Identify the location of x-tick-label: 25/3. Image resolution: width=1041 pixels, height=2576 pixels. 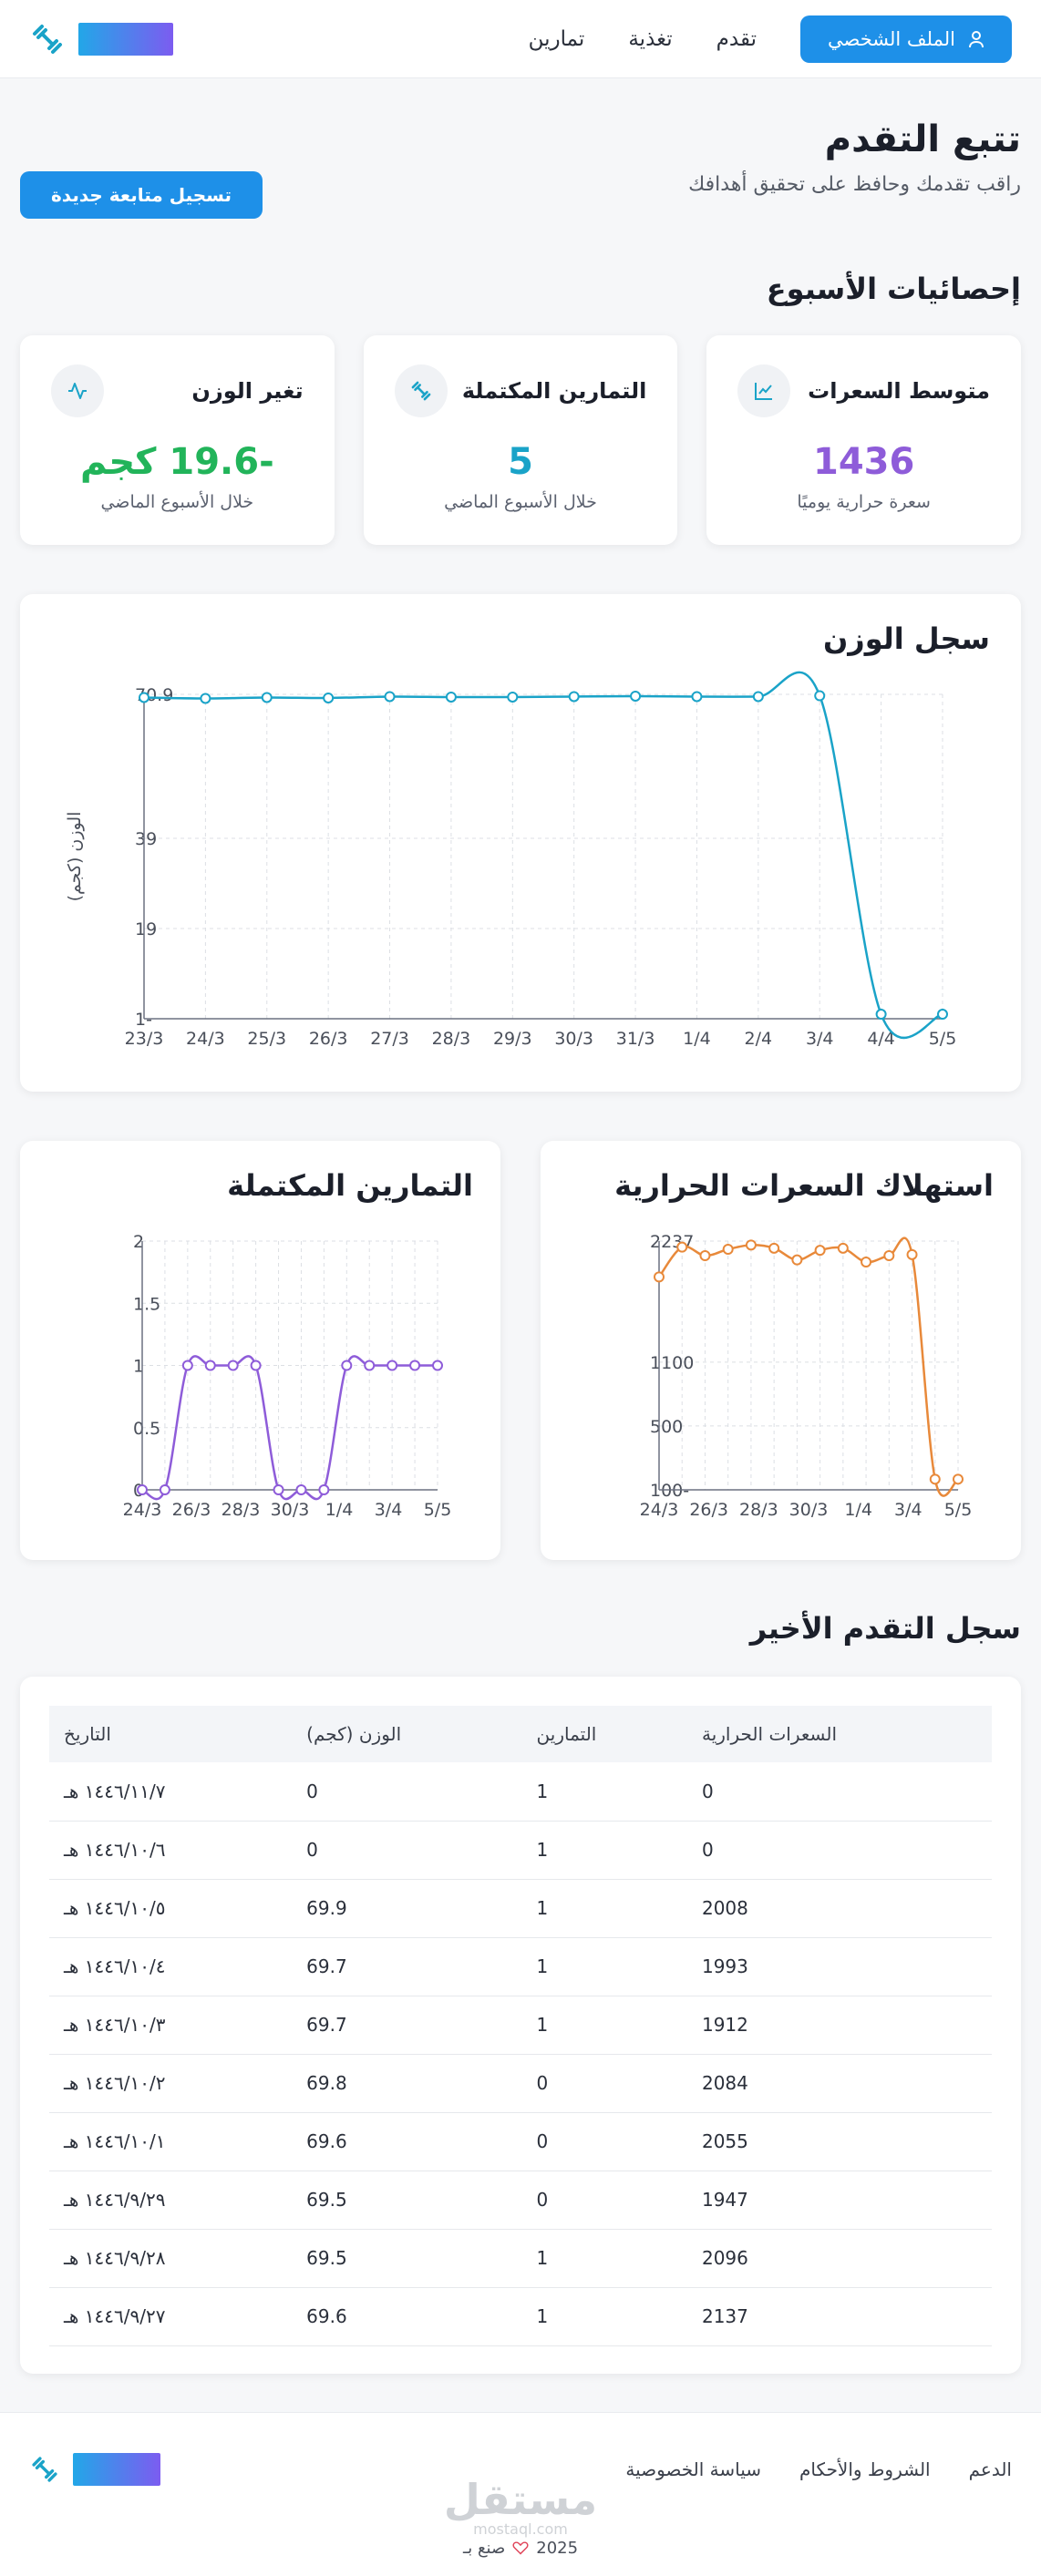
(266, 1039).